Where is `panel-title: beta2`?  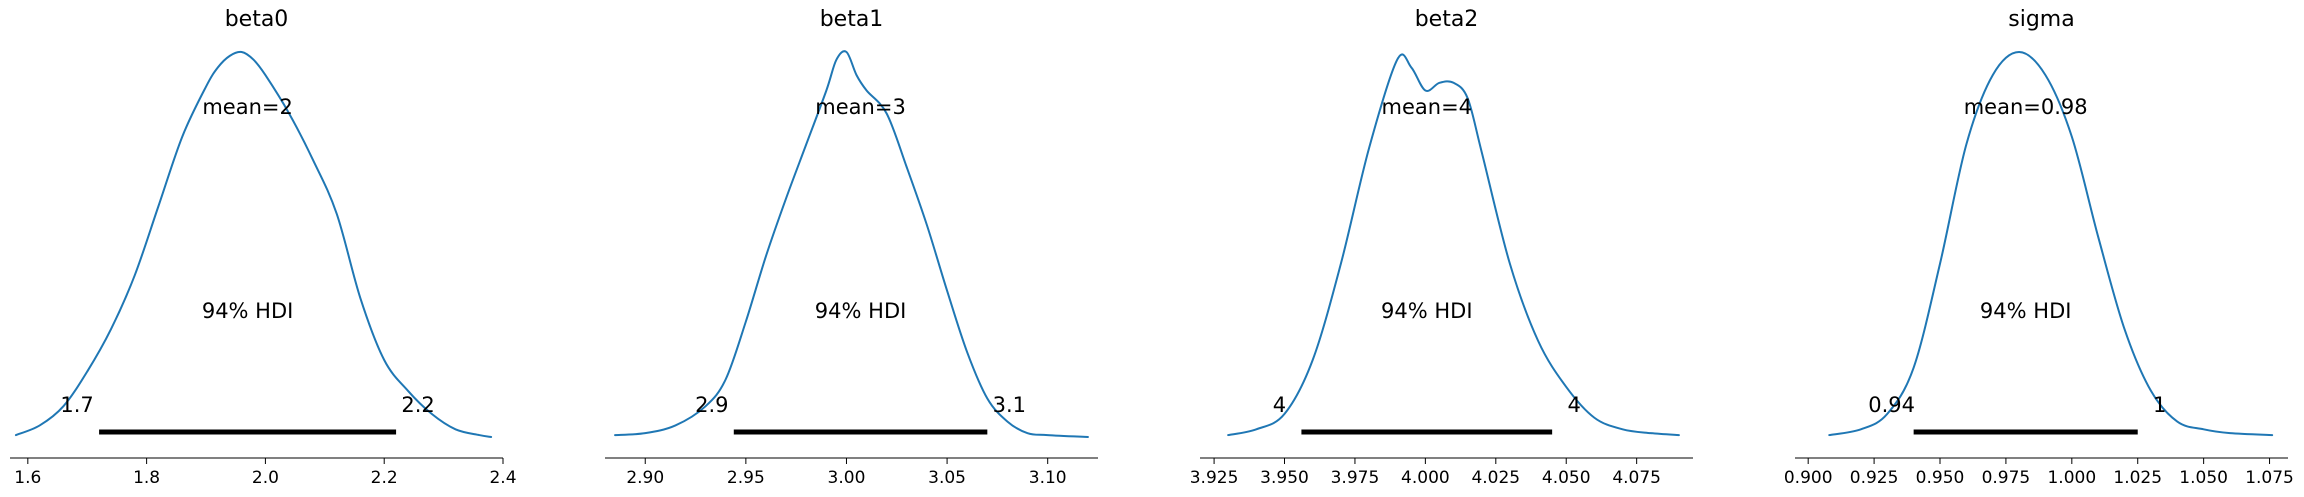
panel-title: beta2 is located at coordinates (1447, 19).